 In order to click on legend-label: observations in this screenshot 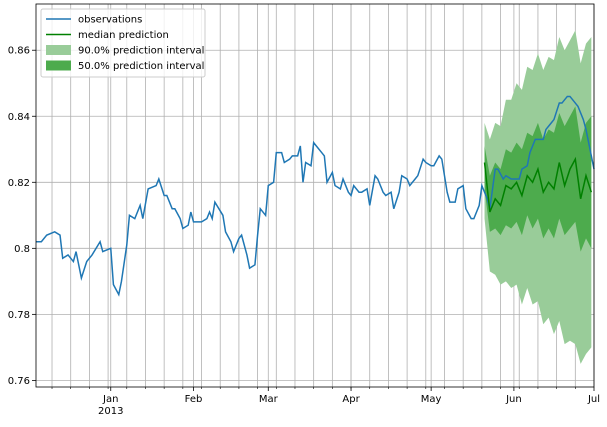, I will do `click(110, 20)`.